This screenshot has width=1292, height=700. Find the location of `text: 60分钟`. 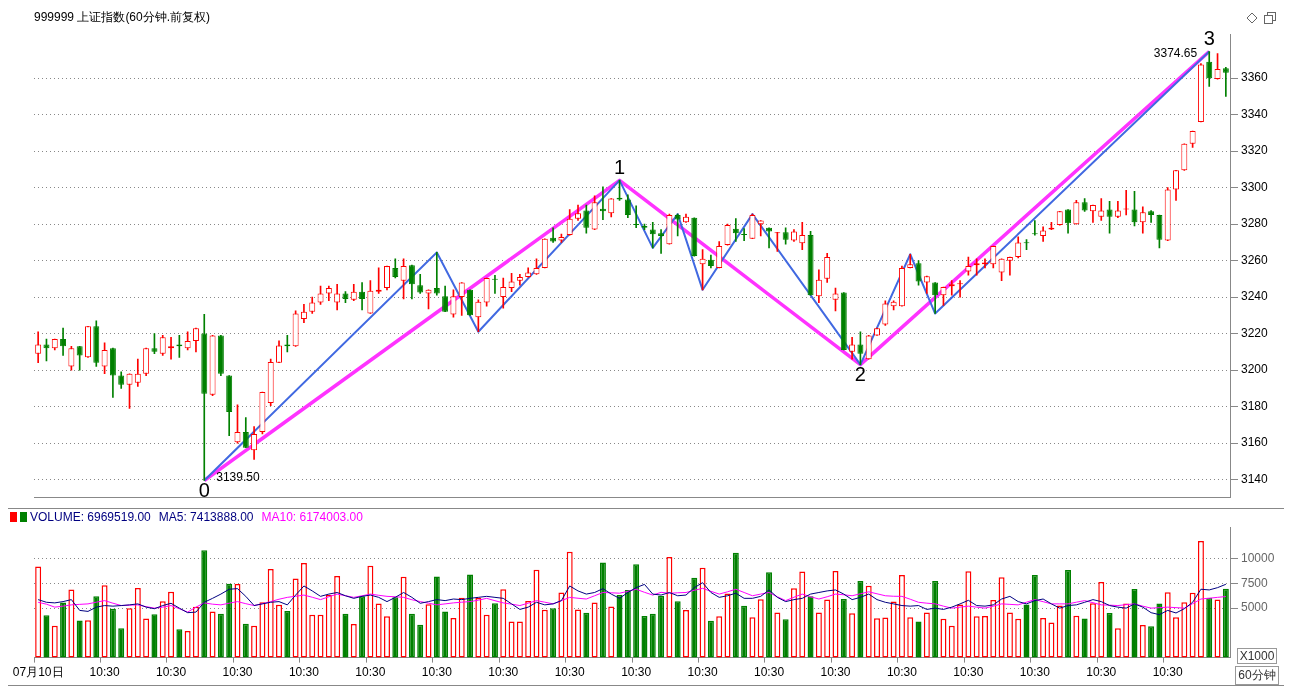

text: 60分钟 is located at coordinates (1257, 675).